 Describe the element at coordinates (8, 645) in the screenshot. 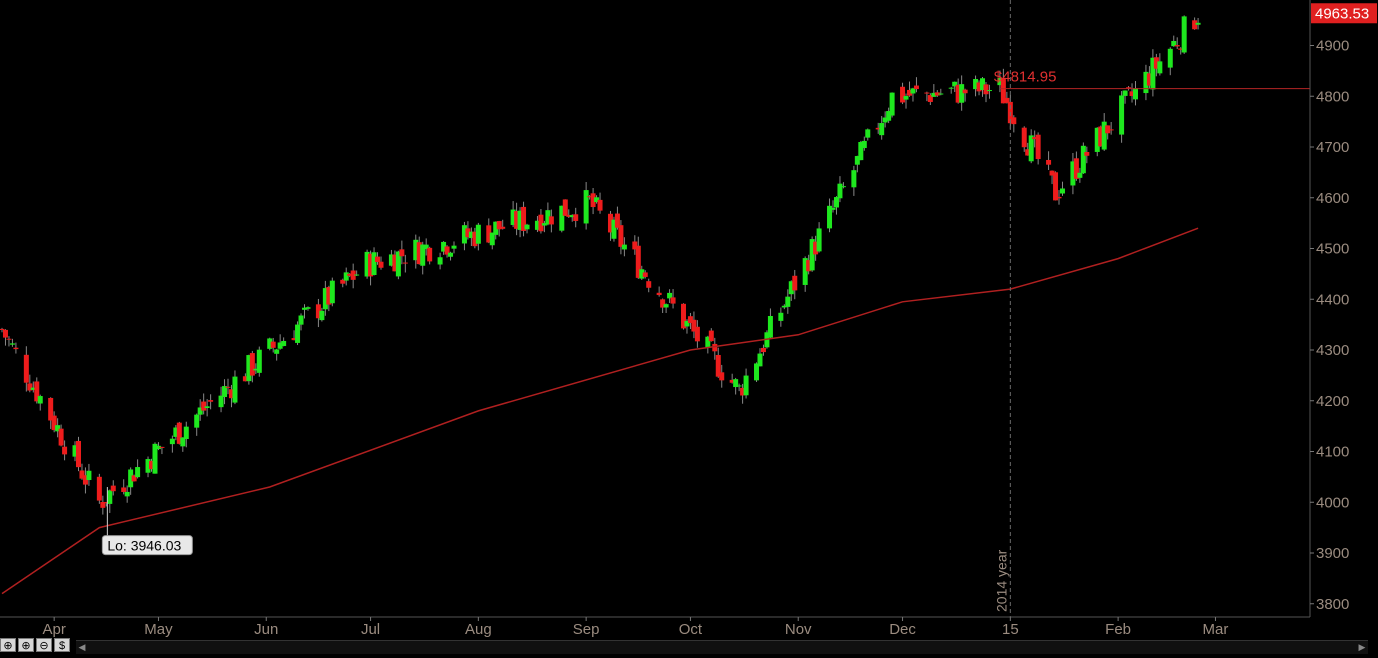

I see `zoom-in-icon: ⊕` at that location.